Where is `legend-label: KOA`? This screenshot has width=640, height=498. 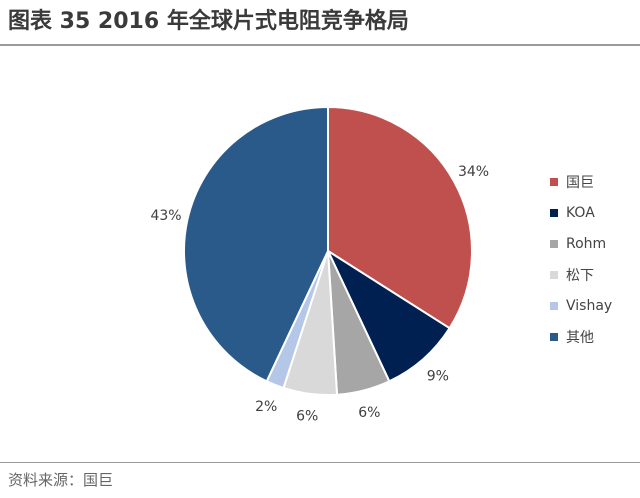
legend-label: KOA is located at coordinates (580, 212).